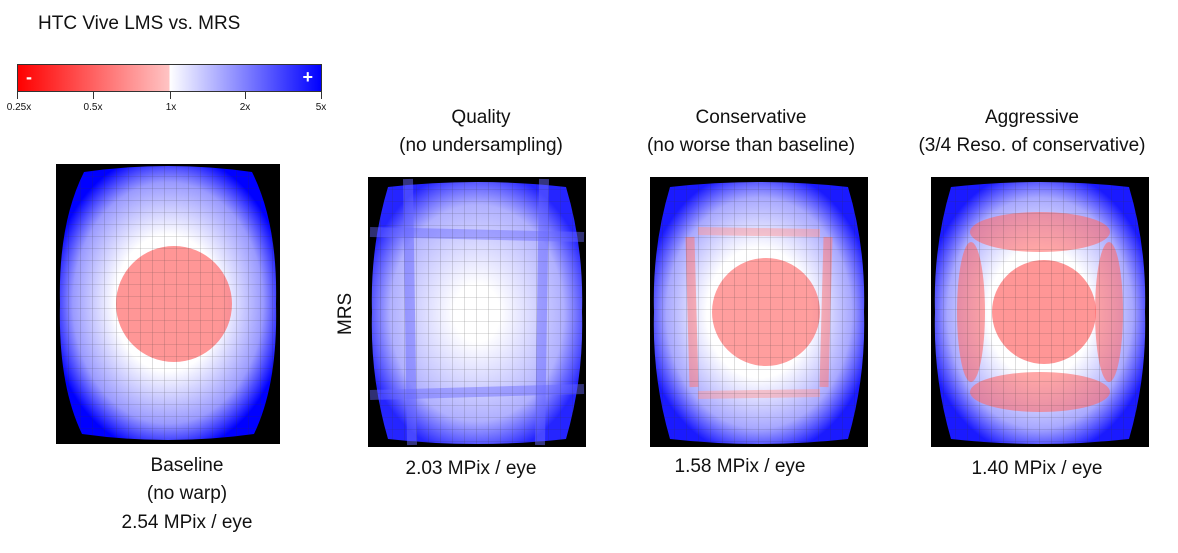 The width and height of the screenshot is (1178, 553). Describe the element at coordinates (740, 466) in the screenshot. I see `conservative-caption-pixels: 1.58 MPix / eye` at that location.